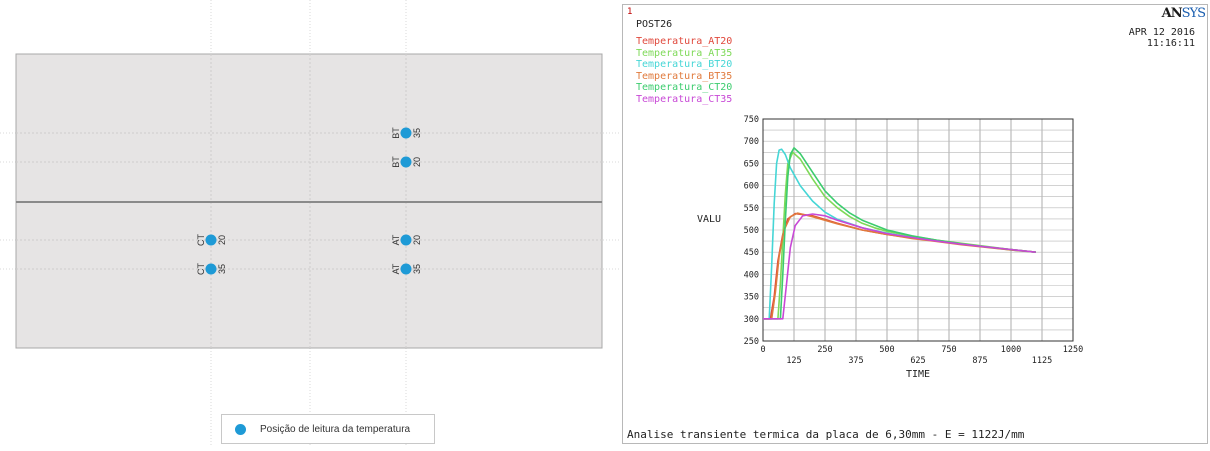 The width and height of the screenshot is (1210, 451). Describe the element at coordinates (855, 361) in the screenshot. I see `x-tick-label-lower-1: 375` at that location.